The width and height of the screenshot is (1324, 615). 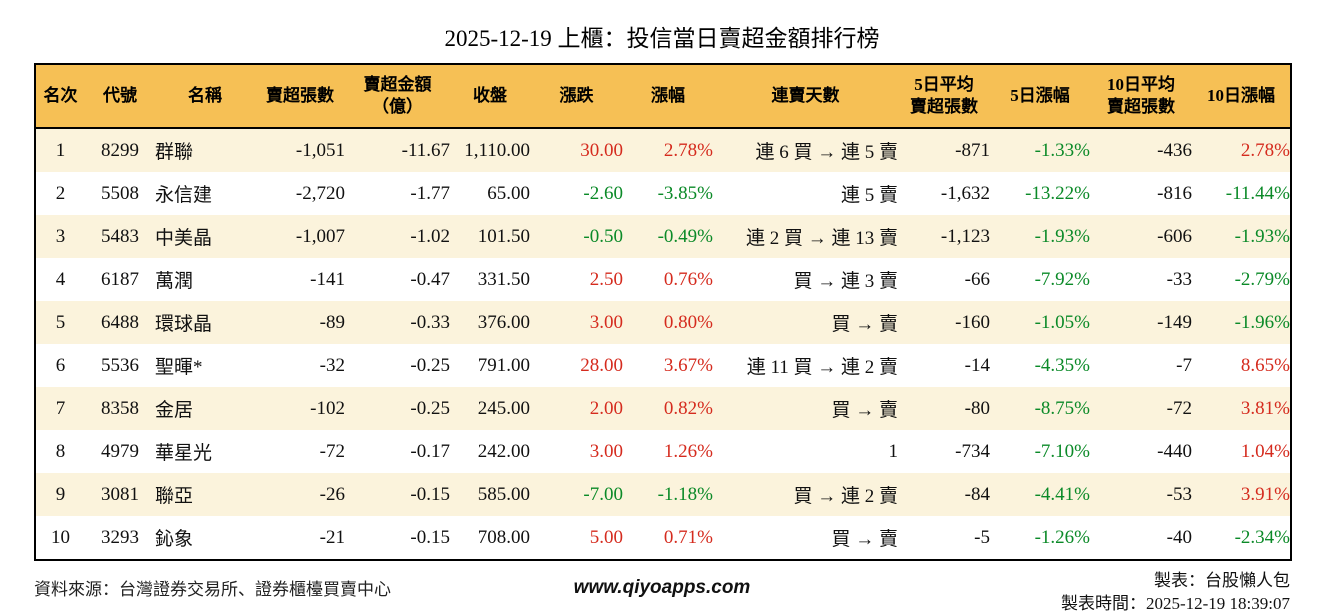 I want to click on cell-code: 6187, so click(x=120, y=279).